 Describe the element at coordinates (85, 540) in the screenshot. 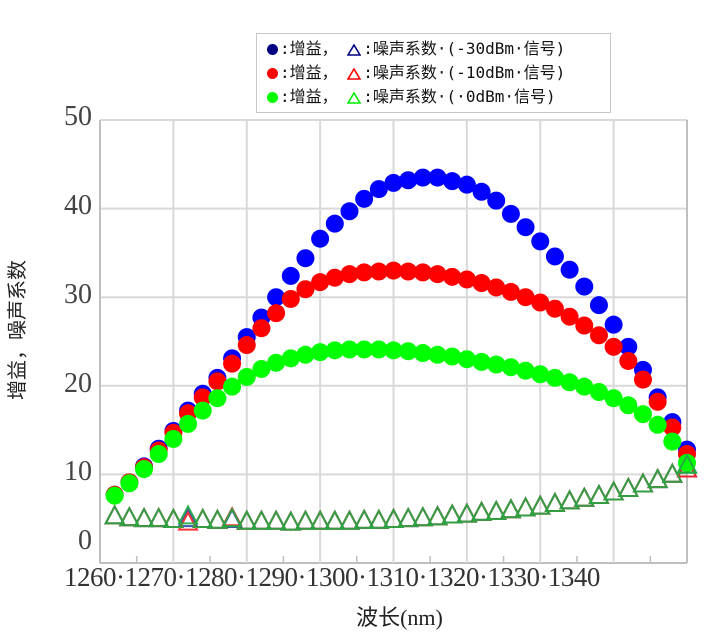

I see `y-tick-0: 0` at that location.